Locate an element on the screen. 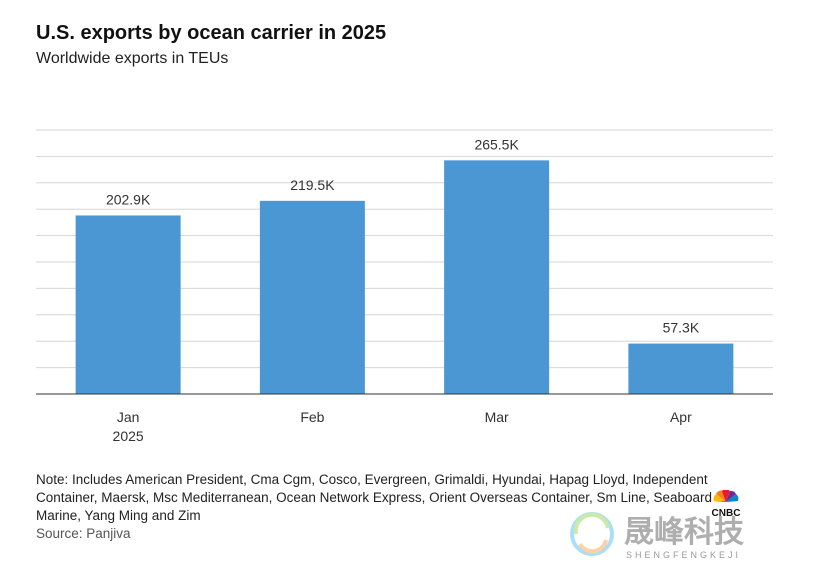  data-label: 219.5K is located at coordinates (312, 185).